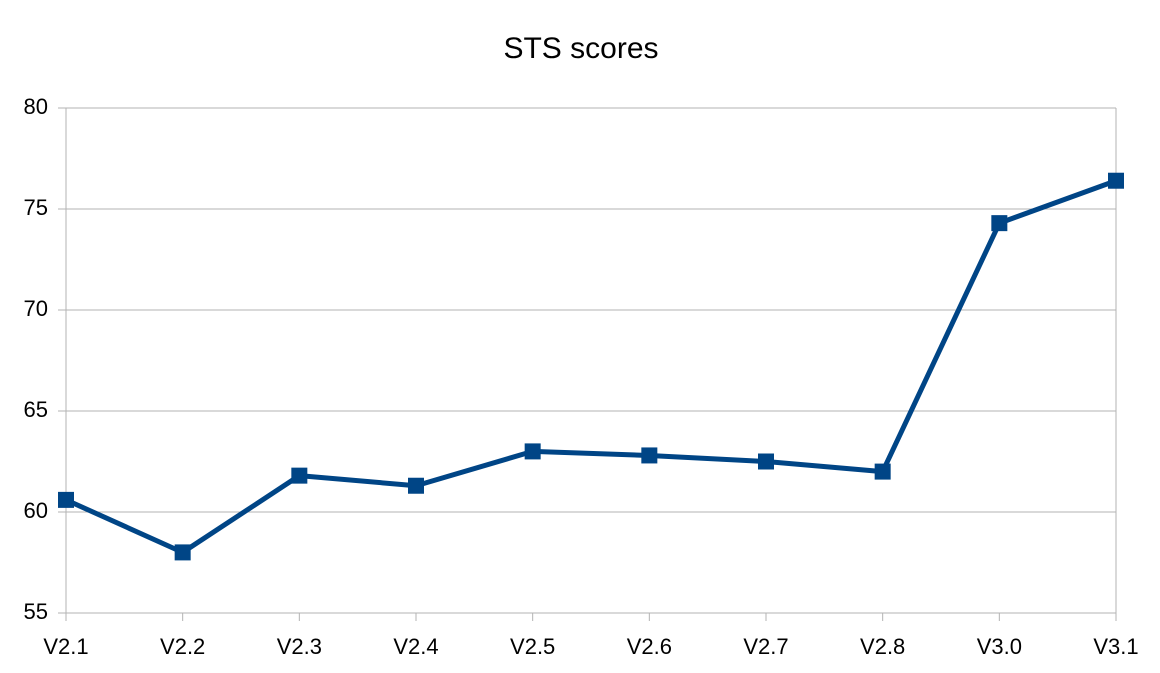  I want to click on x-tick-label: V2.4, so click(415, 646).